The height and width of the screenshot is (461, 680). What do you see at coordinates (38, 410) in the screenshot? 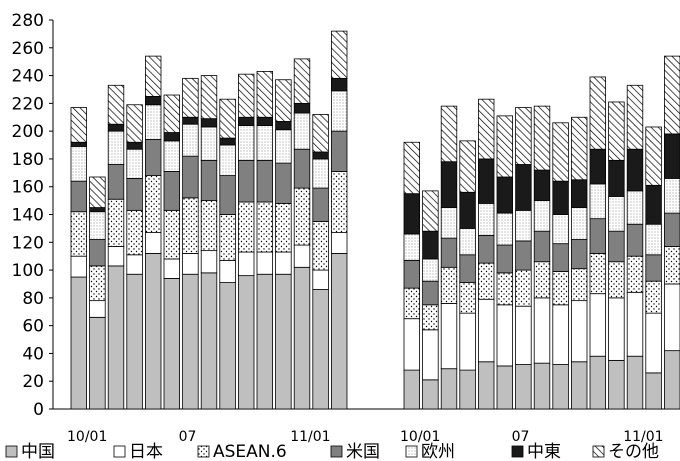
I see `y-tick-label: 0` at bounding box center [38, 410].